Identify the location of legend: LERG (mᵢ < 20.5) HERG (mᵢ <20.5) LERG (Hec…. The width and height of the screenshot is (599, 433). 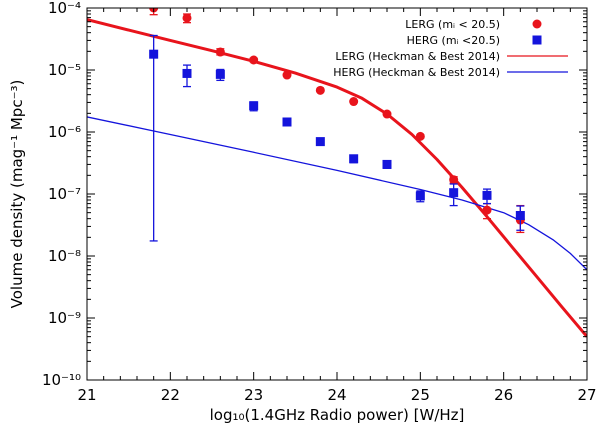
(450, 48).